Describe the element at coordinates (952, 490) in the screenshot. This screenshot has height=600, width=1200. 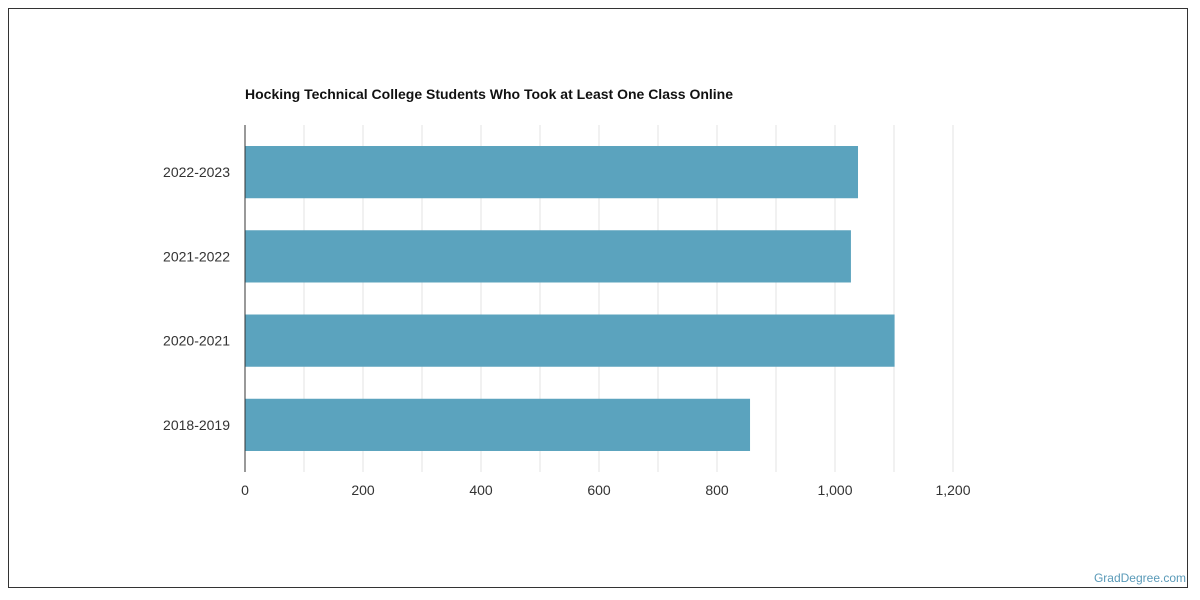
I see `x-tick-label: 1,200` at that location.